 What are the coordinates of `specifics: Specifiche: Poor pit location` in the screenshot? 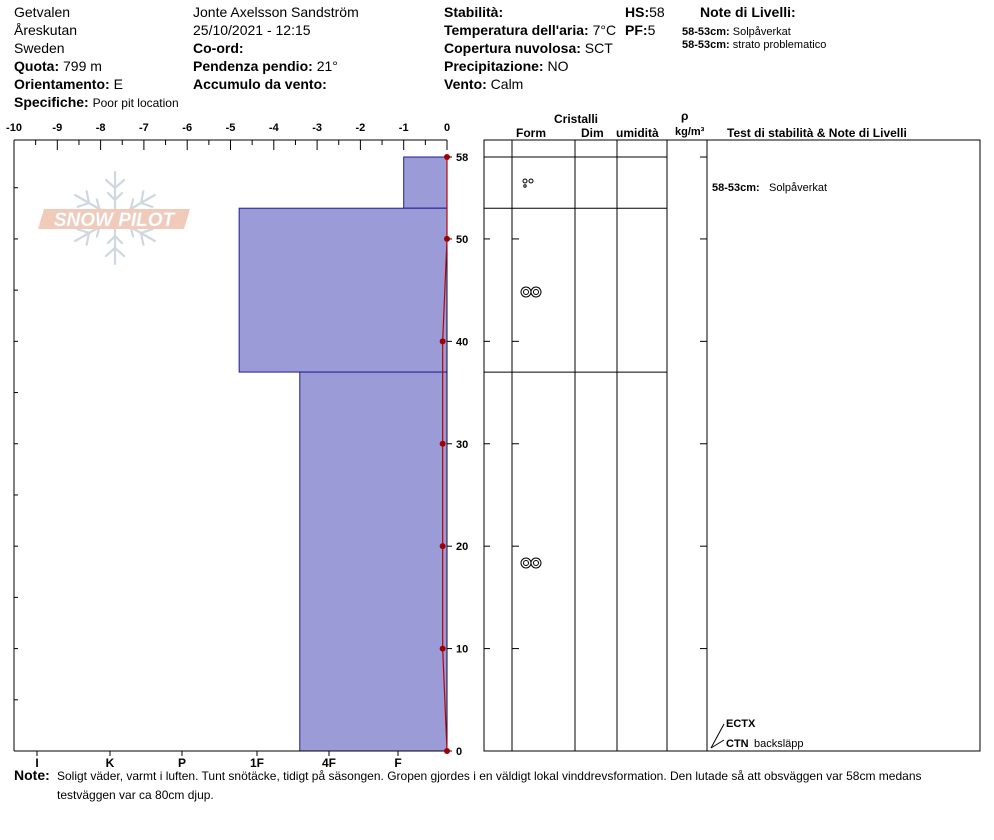 It's located at (96, 102).